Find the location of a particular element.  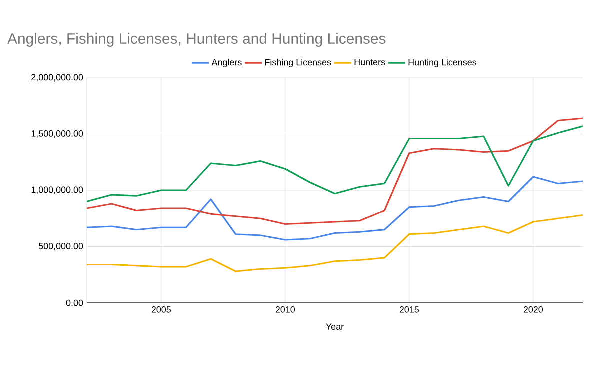

legend-label: Hunters is located at coordinates (370, 62).